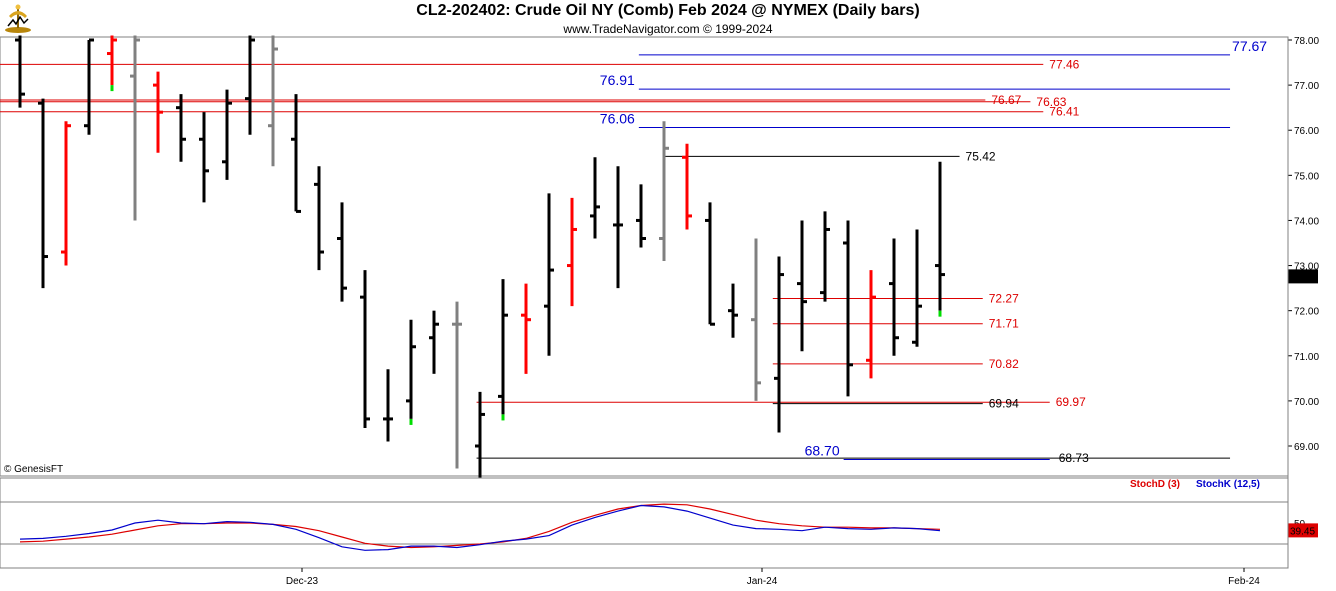 The image size is (1336, 591). Describe the element at coordinates (1249, 46) in the screenshot. I see `level-label-77-67: 77.67` at that location.